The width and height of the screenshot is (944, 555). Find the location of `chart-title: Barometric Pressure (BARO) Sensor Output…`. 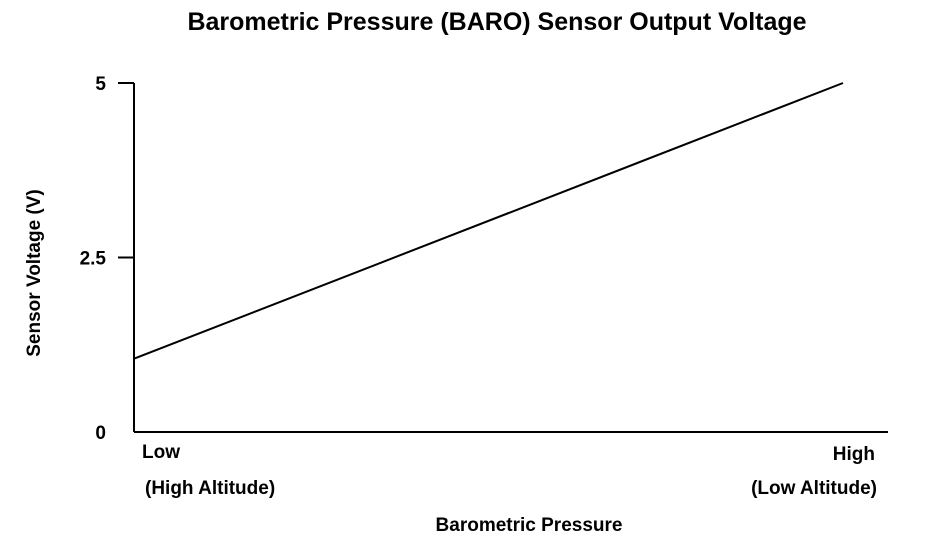

chart-title: Barometric Pressure (BARO) Sensor Output… is located at coordinates (497, 22).